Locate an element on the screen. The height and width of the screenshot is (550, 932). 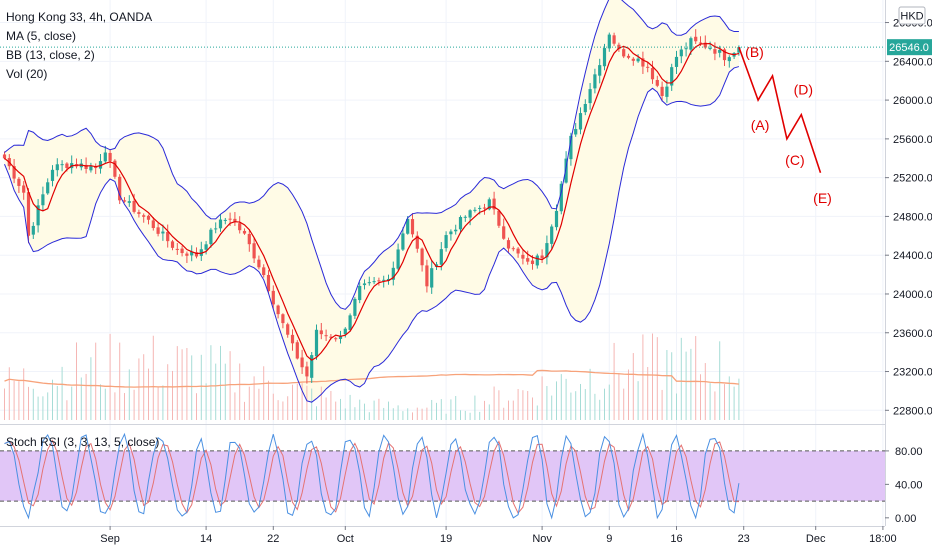
last-price-tag-box is located at coordinates (909, 47).